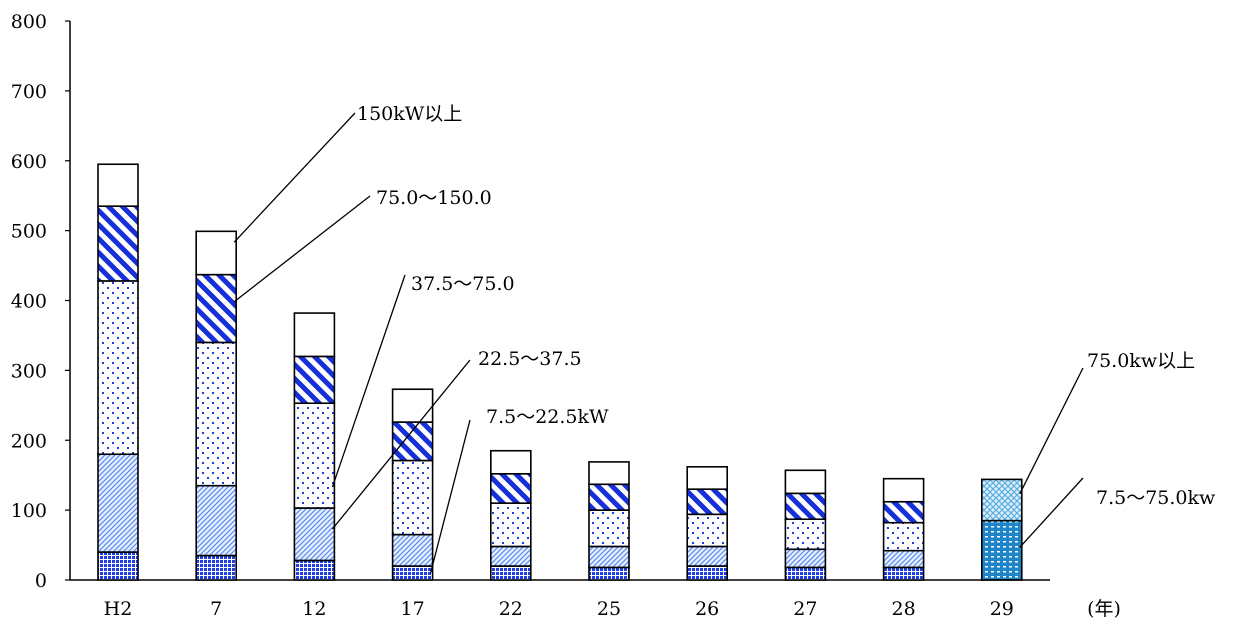 The height and width of the screenshot is (622, 1256). Describe the element at coordinates (41, 581) in the screenshot. I see `y-tick-label: 0` at that location.